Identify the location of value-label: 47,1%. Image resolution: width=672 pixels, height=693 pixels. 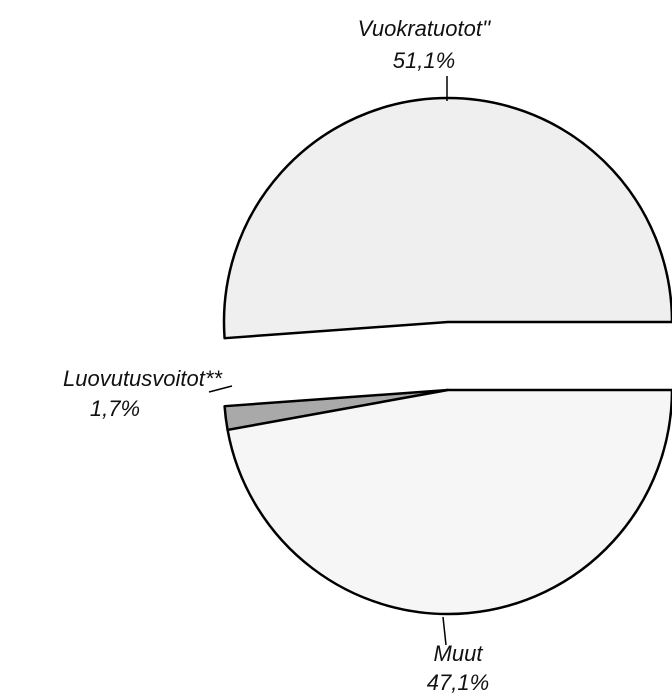
(458, 681).